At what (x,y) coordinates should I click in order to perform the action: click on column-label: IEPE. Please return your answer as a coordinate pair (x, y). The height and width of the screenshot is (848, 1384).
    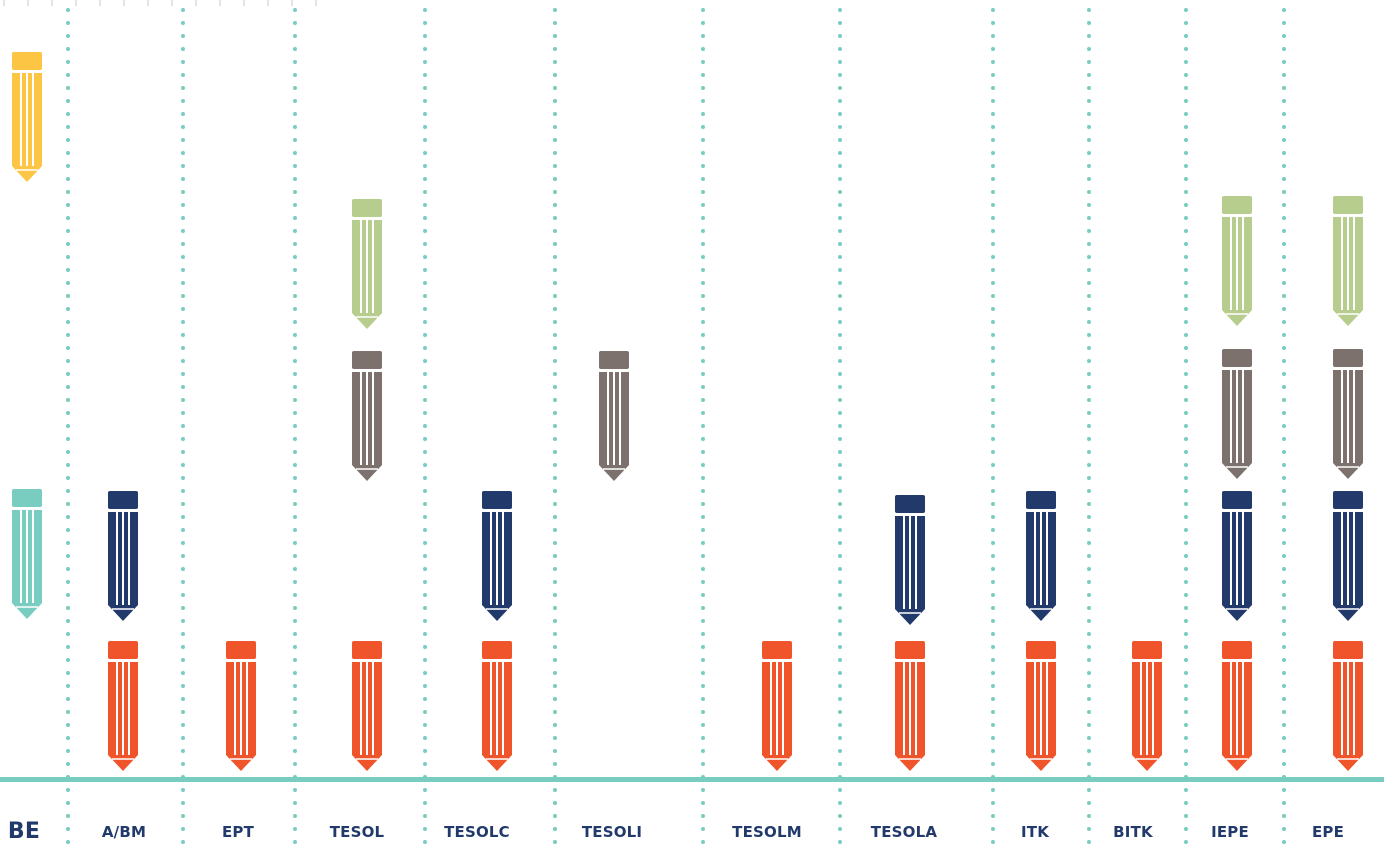
    Looking at the image, I should click on (1230, 832).